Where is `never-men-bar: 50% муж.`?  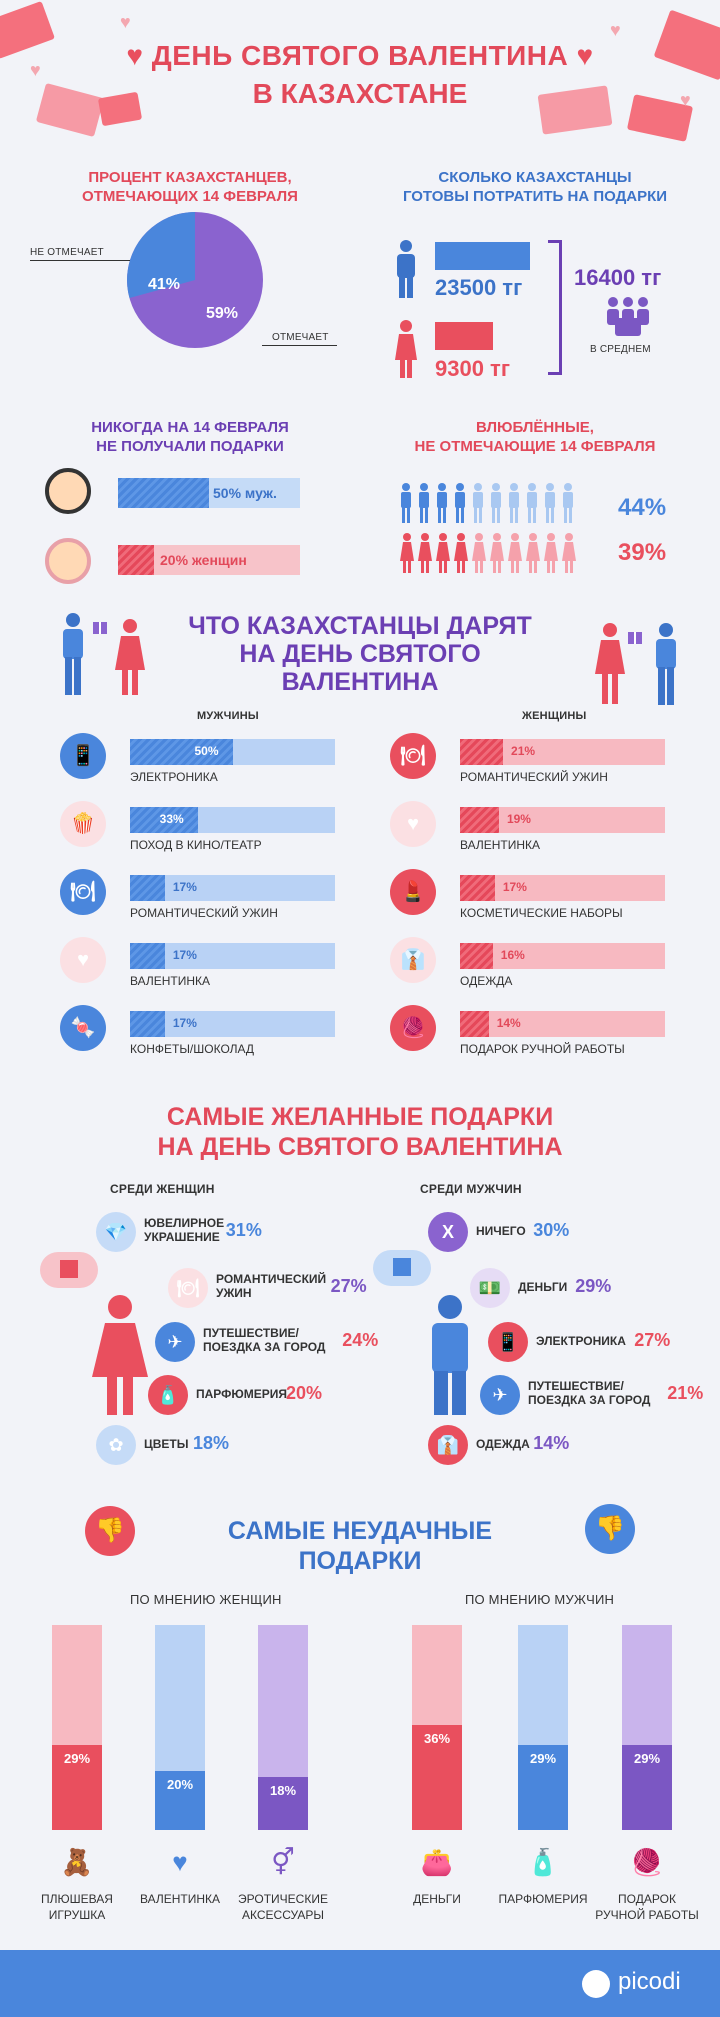
never-men-bar: 50% муж. is located at coordinates (209, 493).